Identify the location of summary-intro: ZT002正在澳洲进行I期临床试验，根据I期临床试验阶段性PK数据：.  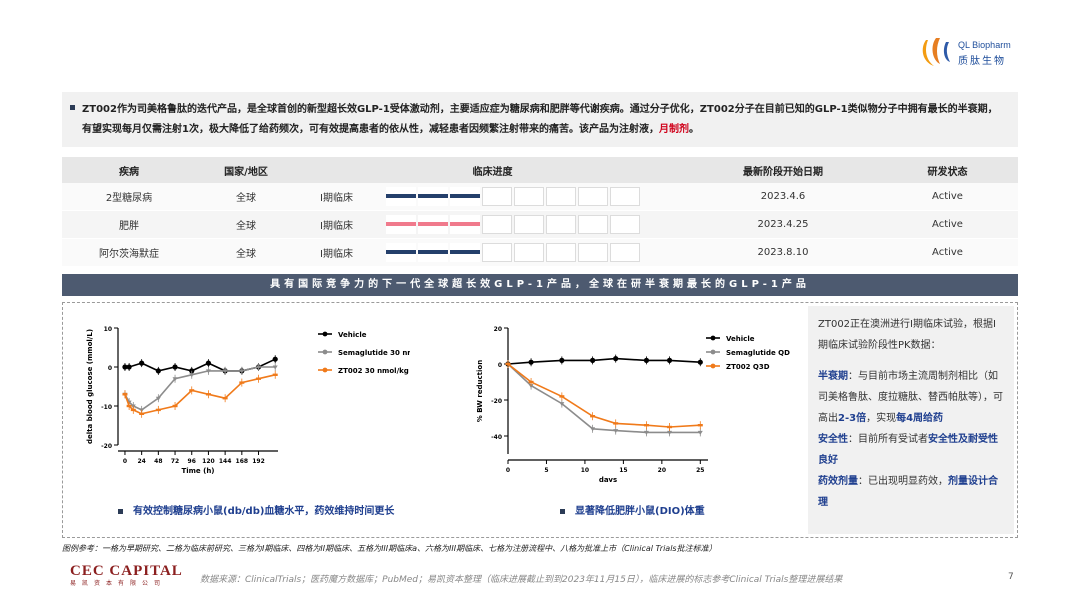
(907, 335).